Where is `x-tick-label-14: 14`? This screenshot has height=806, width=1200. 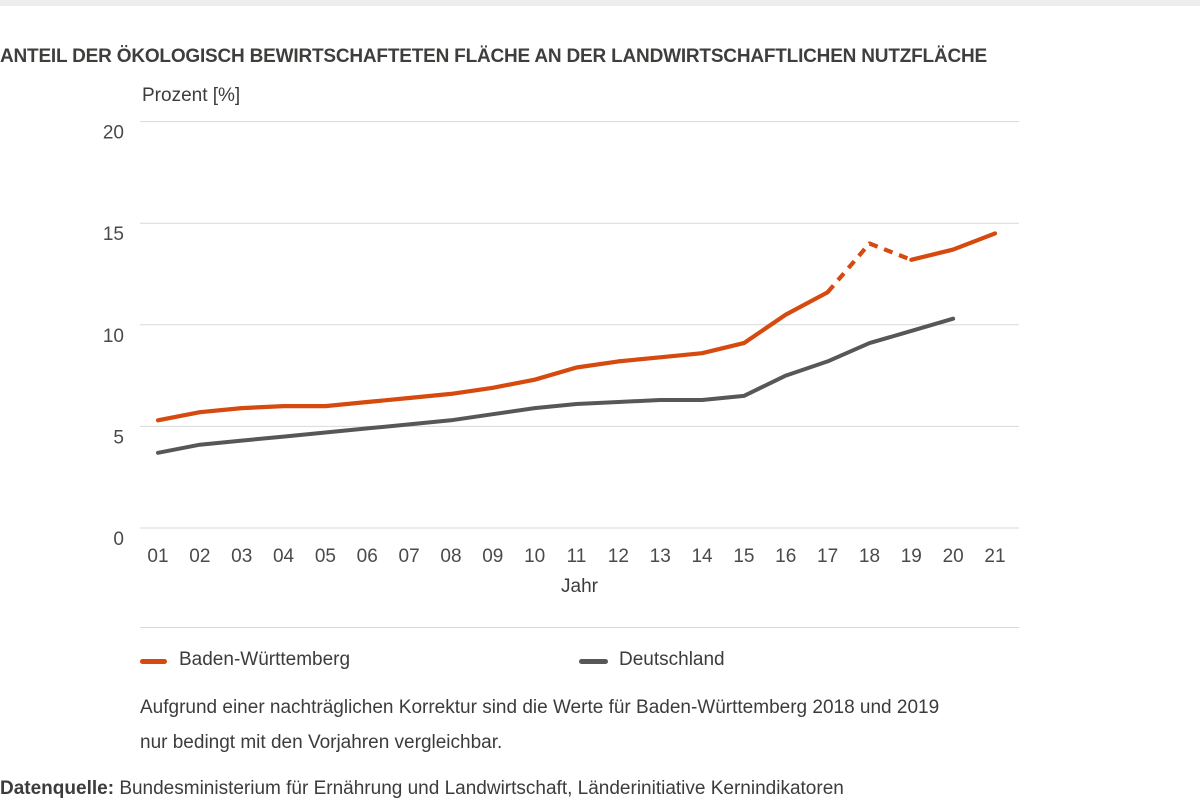 x-tick-label-14: 14 is located at coordinates (702, 556).